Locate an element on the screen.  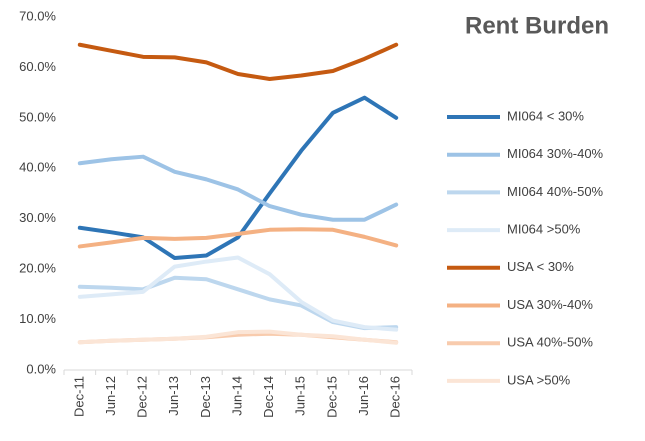
y-tick-label: 60.0% is located at coordinates (37, 66).